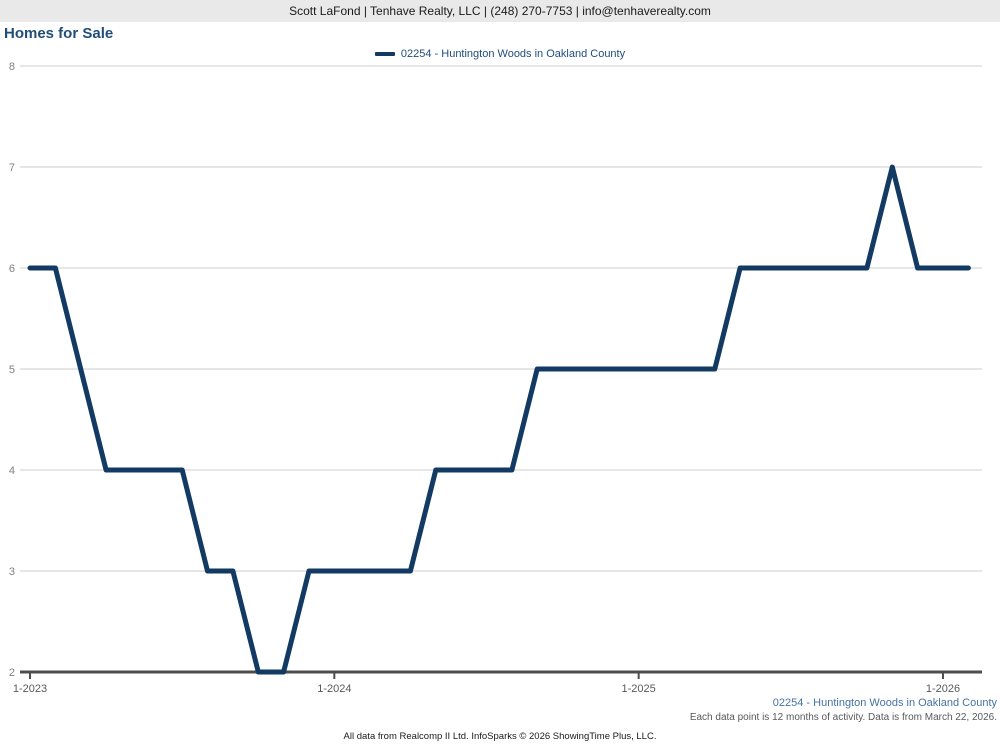 The height and width of the screenshot is (750, 1000). I want to click on y-axis-label-6: 6, so click(12, 269).